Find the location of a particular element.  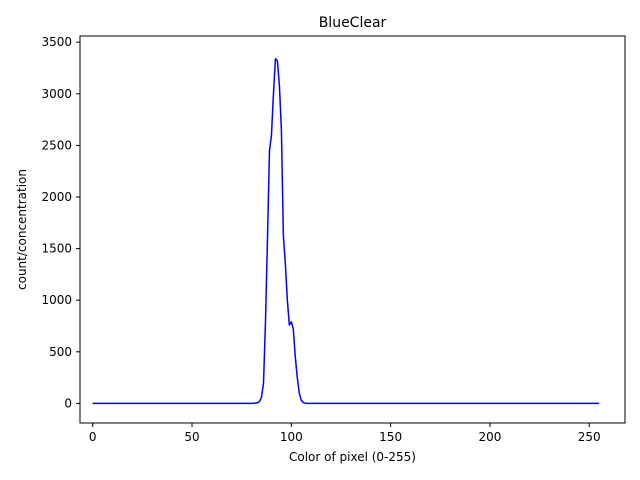

x-tick-label: 100 is located at coordinates (291, 437).